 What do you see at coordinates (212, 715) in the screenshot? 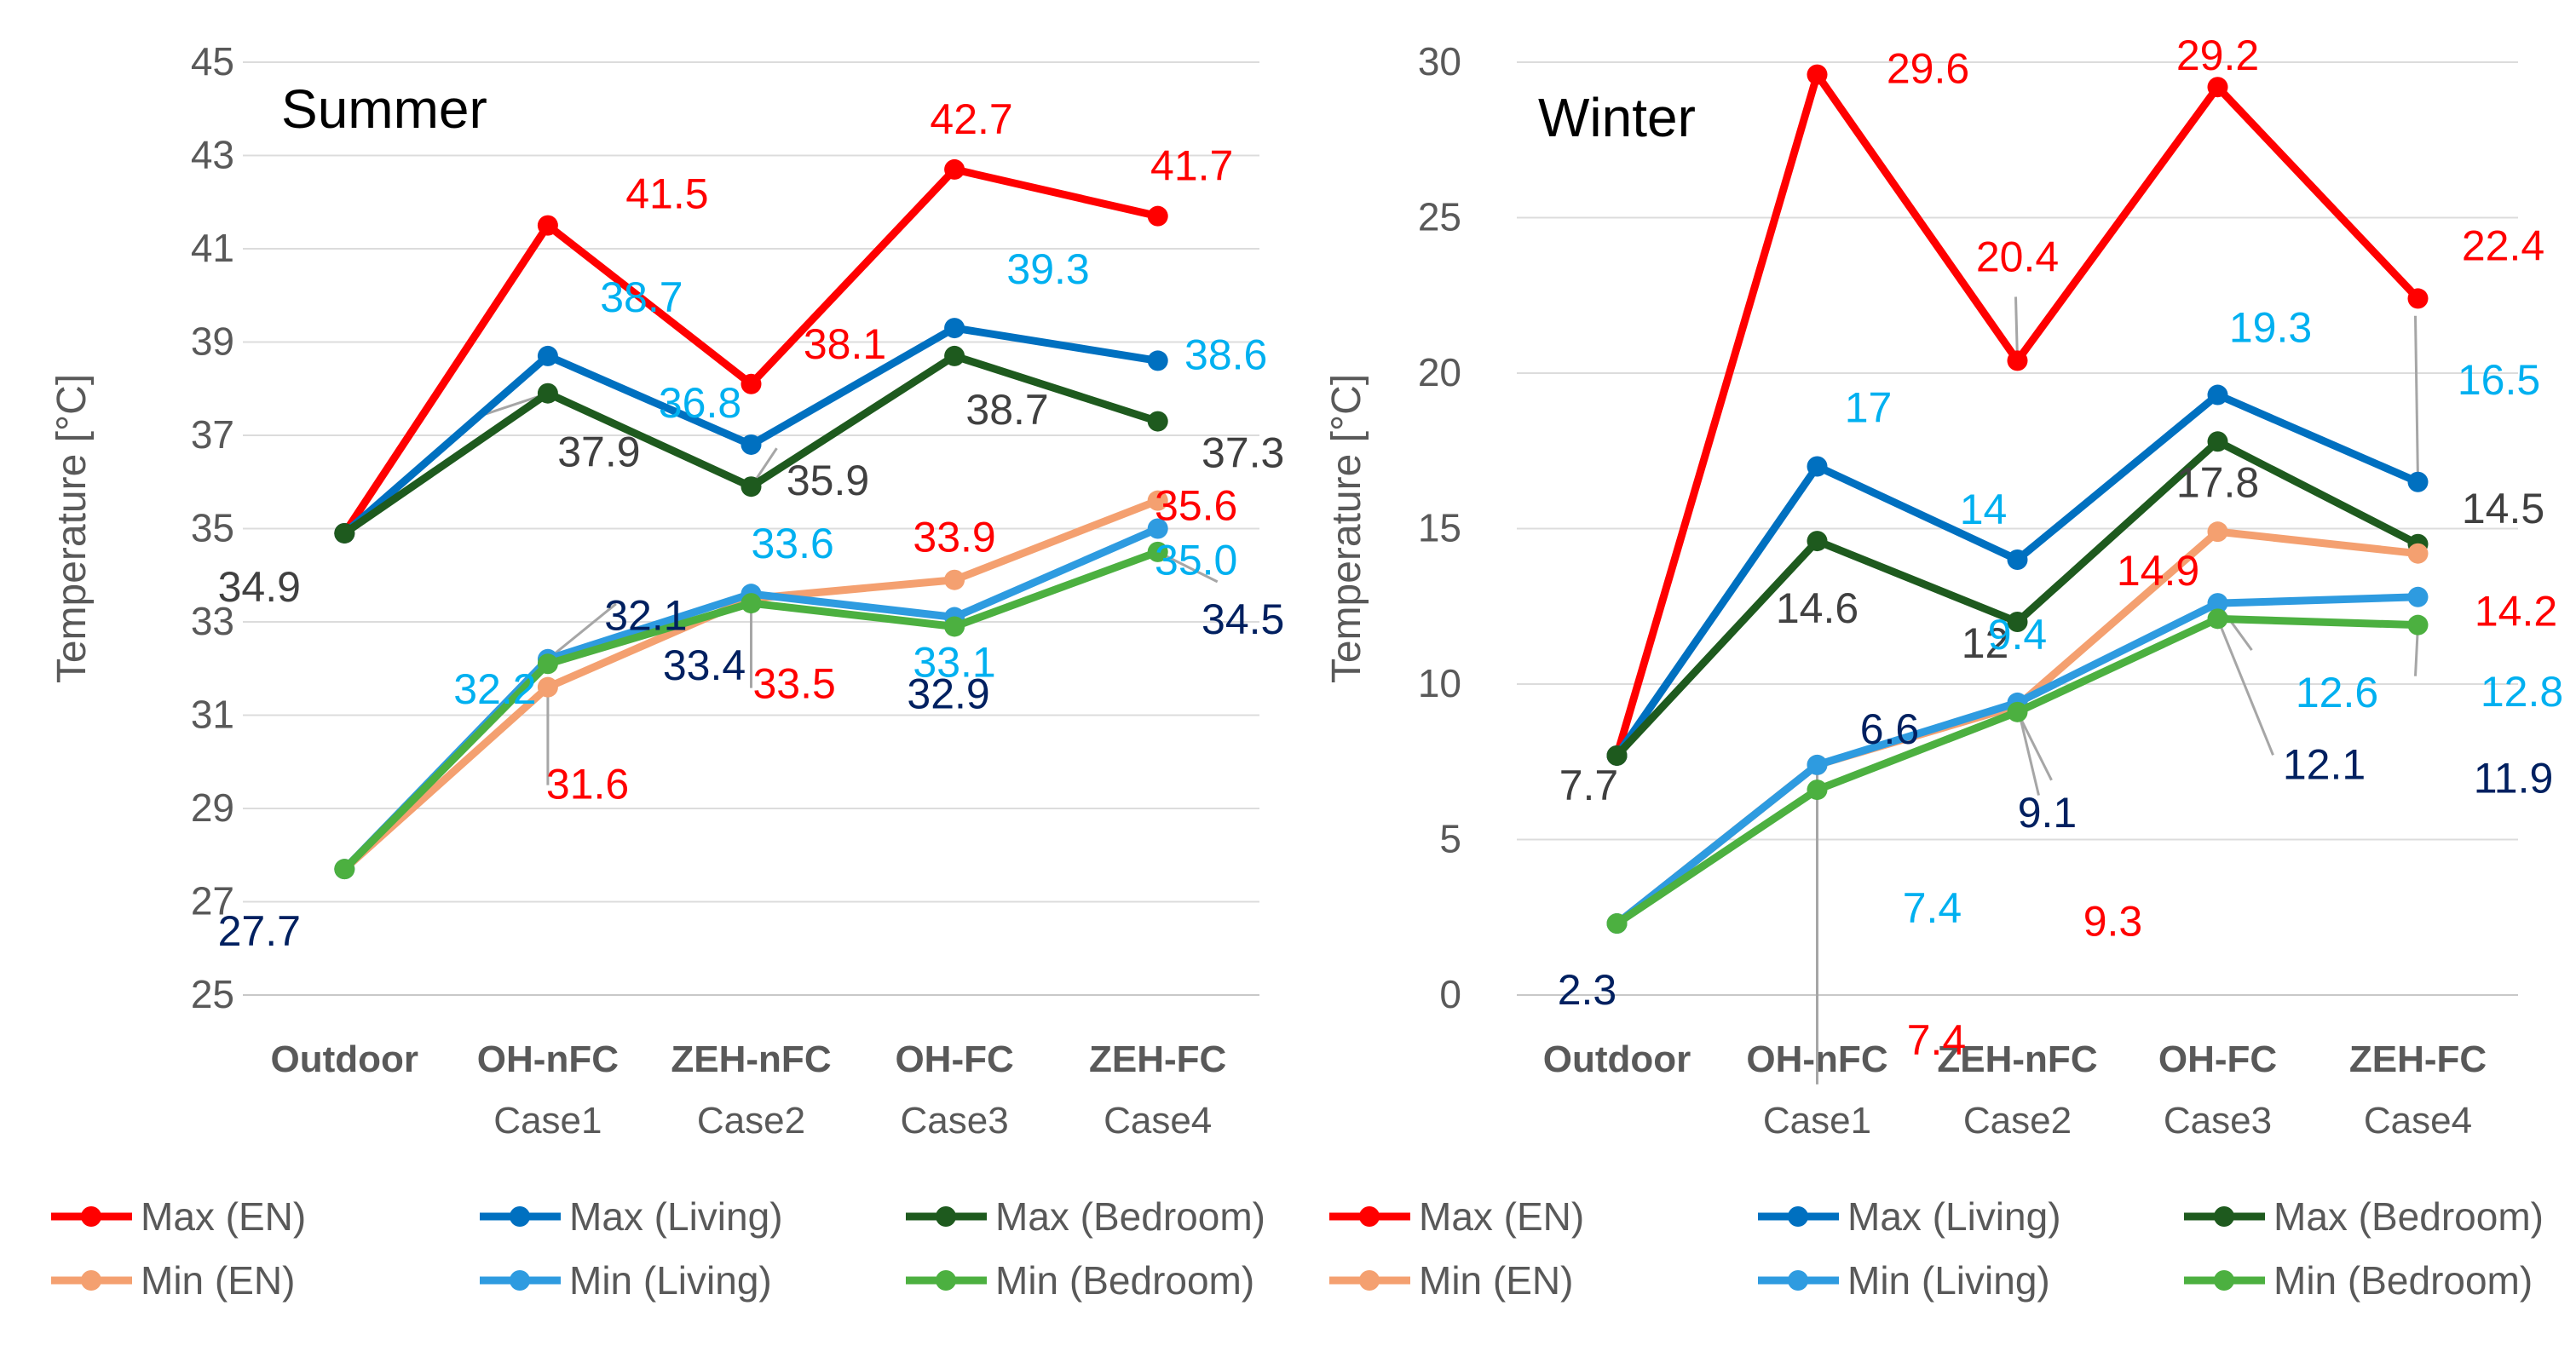
I see `y-tick-label: 31` at bounding box center [212, 715].